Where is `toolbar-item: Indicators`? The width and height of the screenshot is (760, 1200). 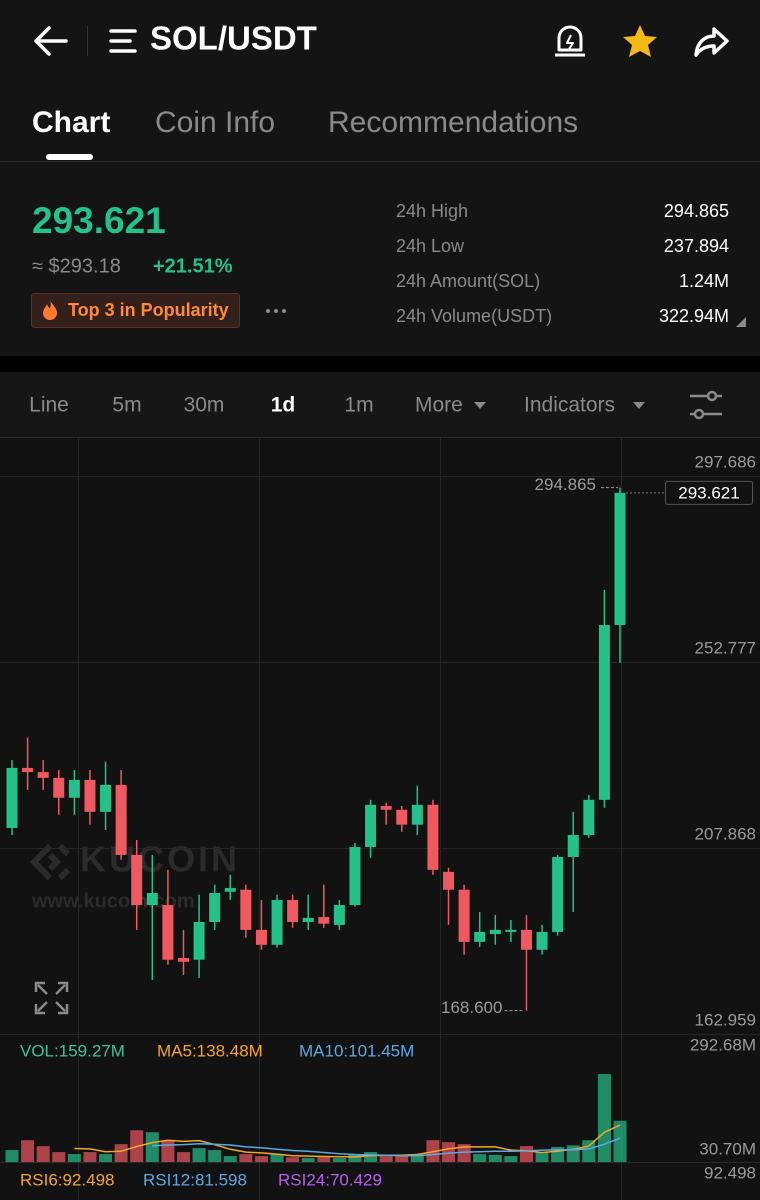
toolbar-item: Indicators is located at coordinates (569, 405).